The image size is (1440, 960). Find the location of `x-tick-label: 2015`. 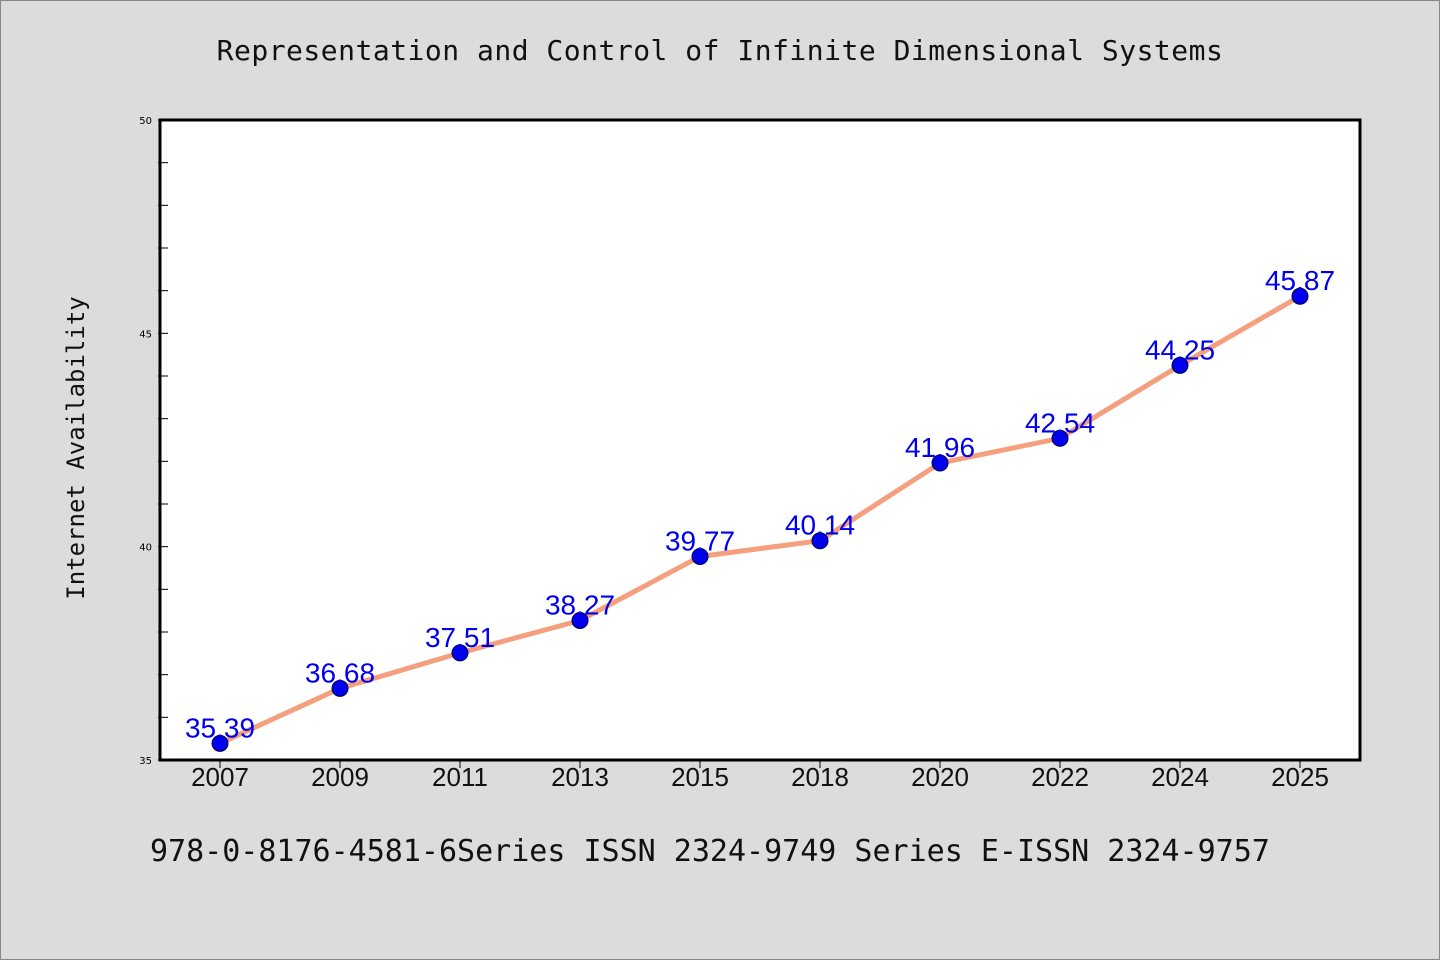

x-tick-label: 2015 is located at coordinates (700, 777).